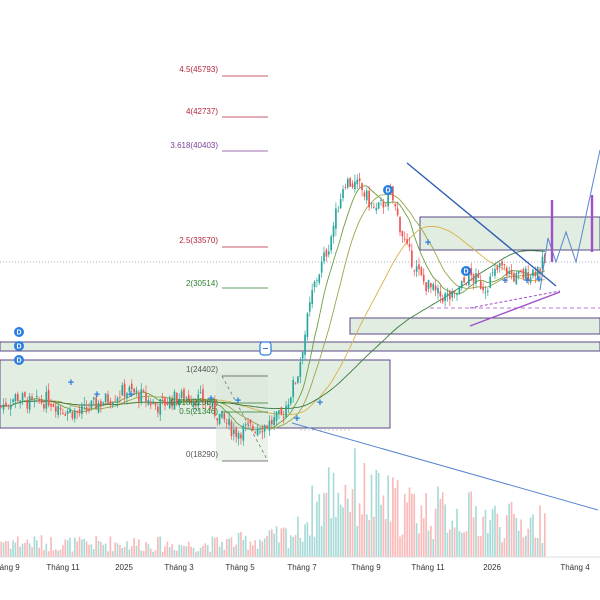 The image size is (600, 600). What do you see at coordinates (569, 220) in the screenshot?
I see `projection-path` at bounding box center [569, 220].